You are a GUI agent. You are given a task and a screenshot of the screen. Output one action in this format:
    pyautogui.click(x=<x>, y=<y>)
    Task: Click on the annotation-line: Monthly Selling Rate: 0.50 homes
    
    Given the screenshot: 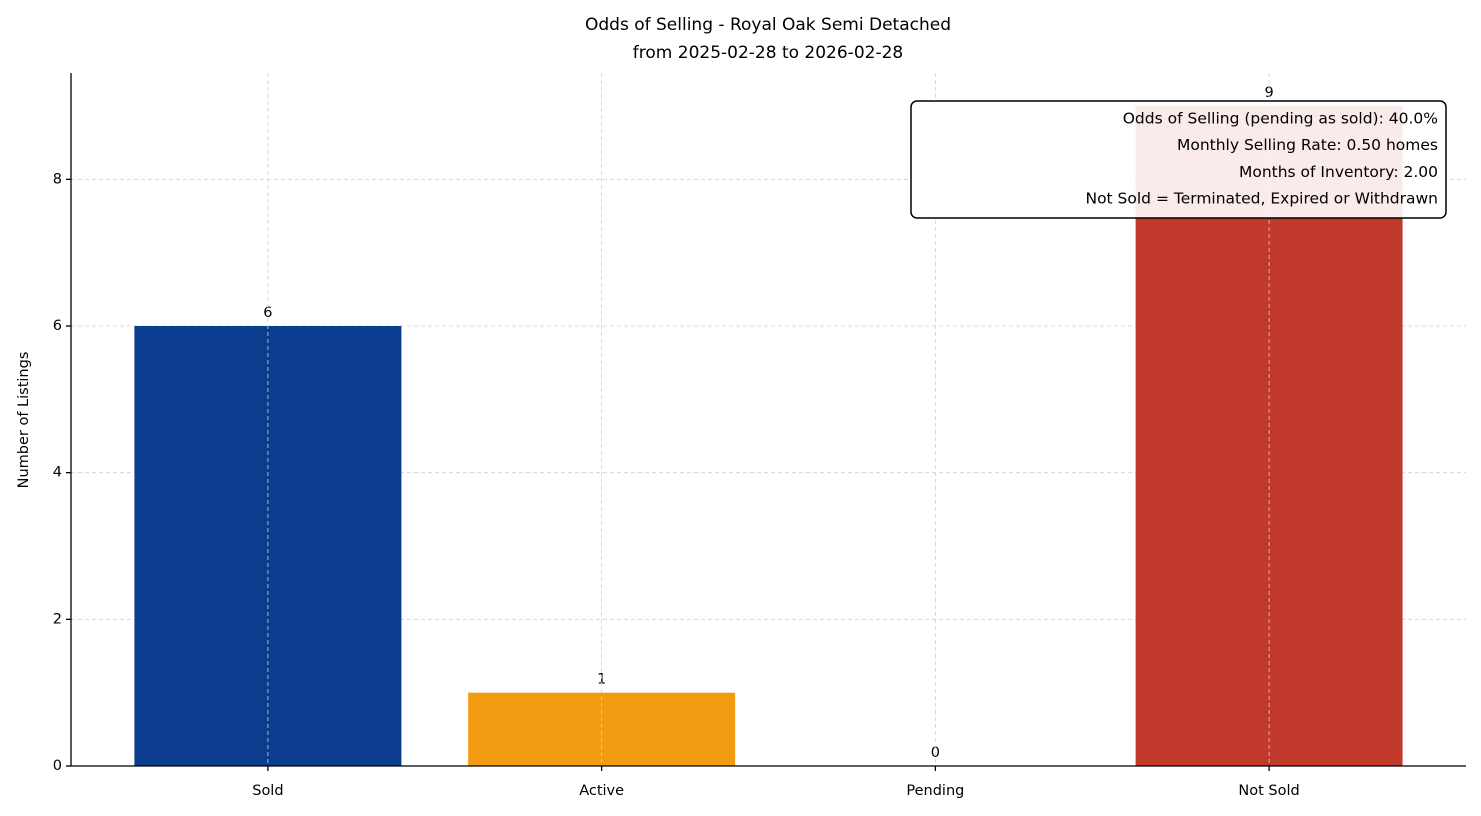 What is the action you would take?
    pyautogui.click(x=1307, y=145)
    